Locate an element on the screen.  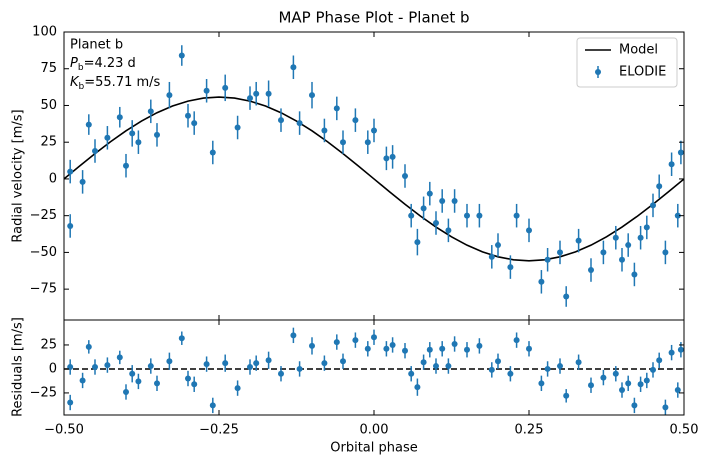
y-axis-label: Residuals [m/s] is located at coordinates (18, 367).